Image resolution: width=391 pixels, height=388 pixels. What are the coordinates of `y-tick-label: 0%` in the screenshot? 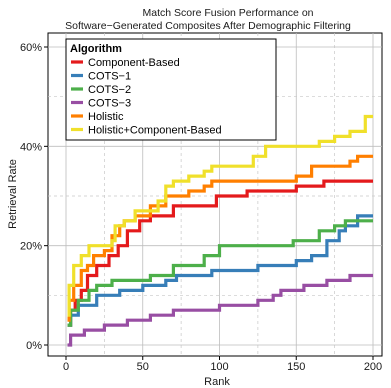 It's located at (34, 346).